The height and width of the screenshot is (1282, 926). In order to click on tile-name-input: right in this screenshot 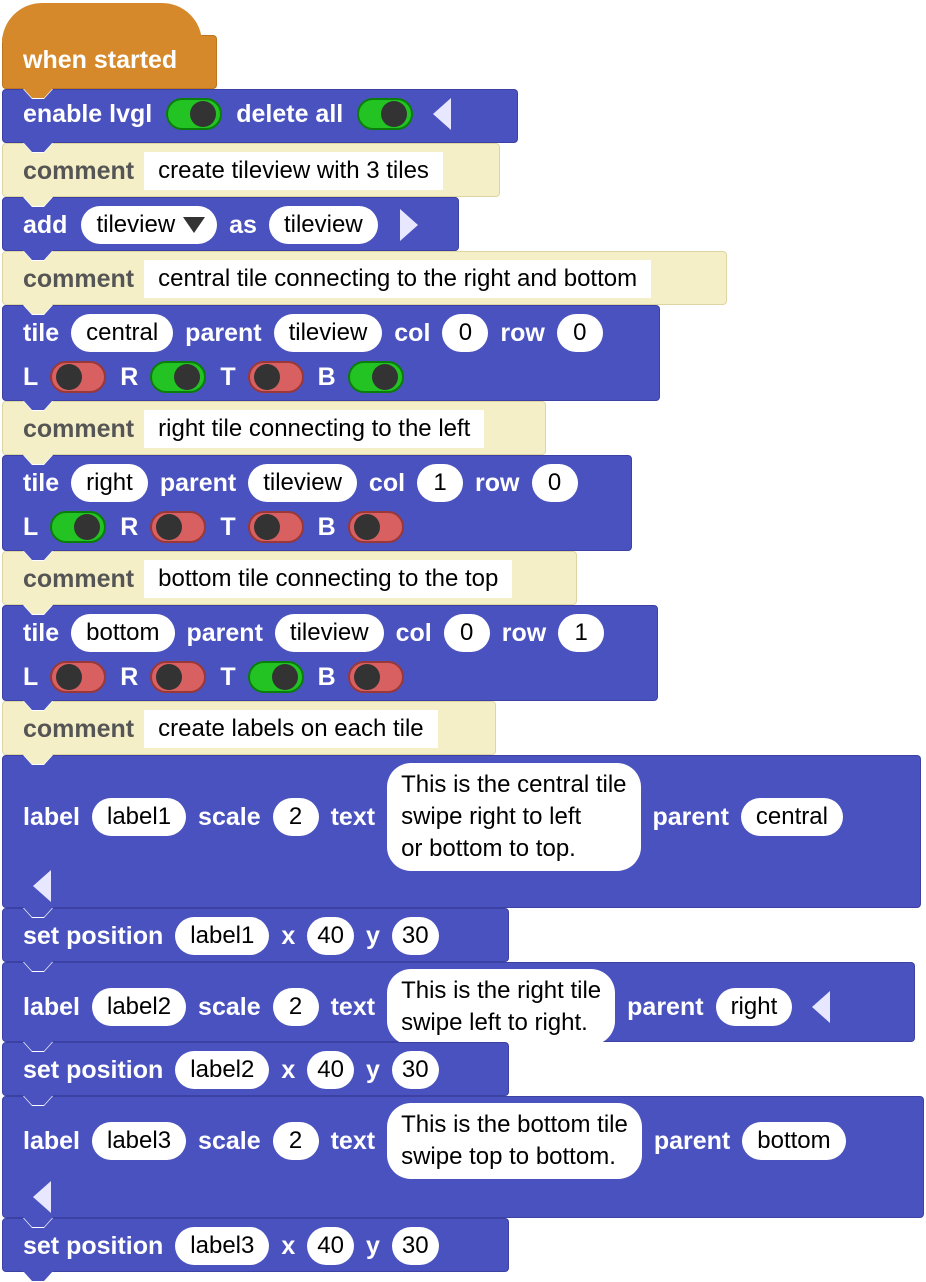, I will do `click(109, 483)`.